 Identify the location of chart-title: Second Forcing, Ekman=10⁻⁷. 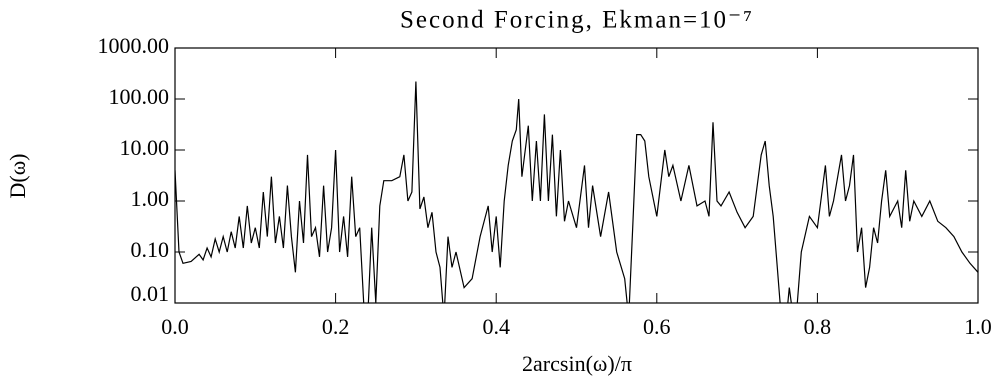
(577, 20).